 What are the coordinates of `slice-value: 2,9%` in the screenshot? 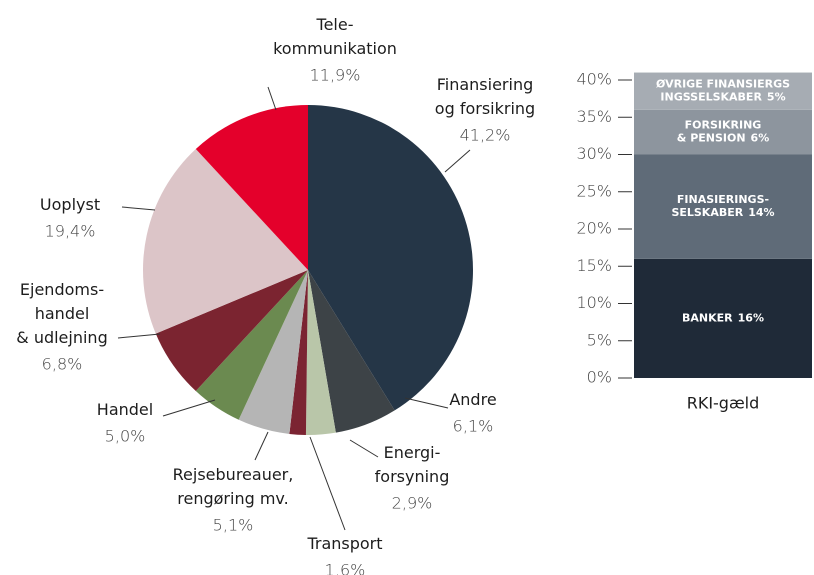 It's located at (412, 503).